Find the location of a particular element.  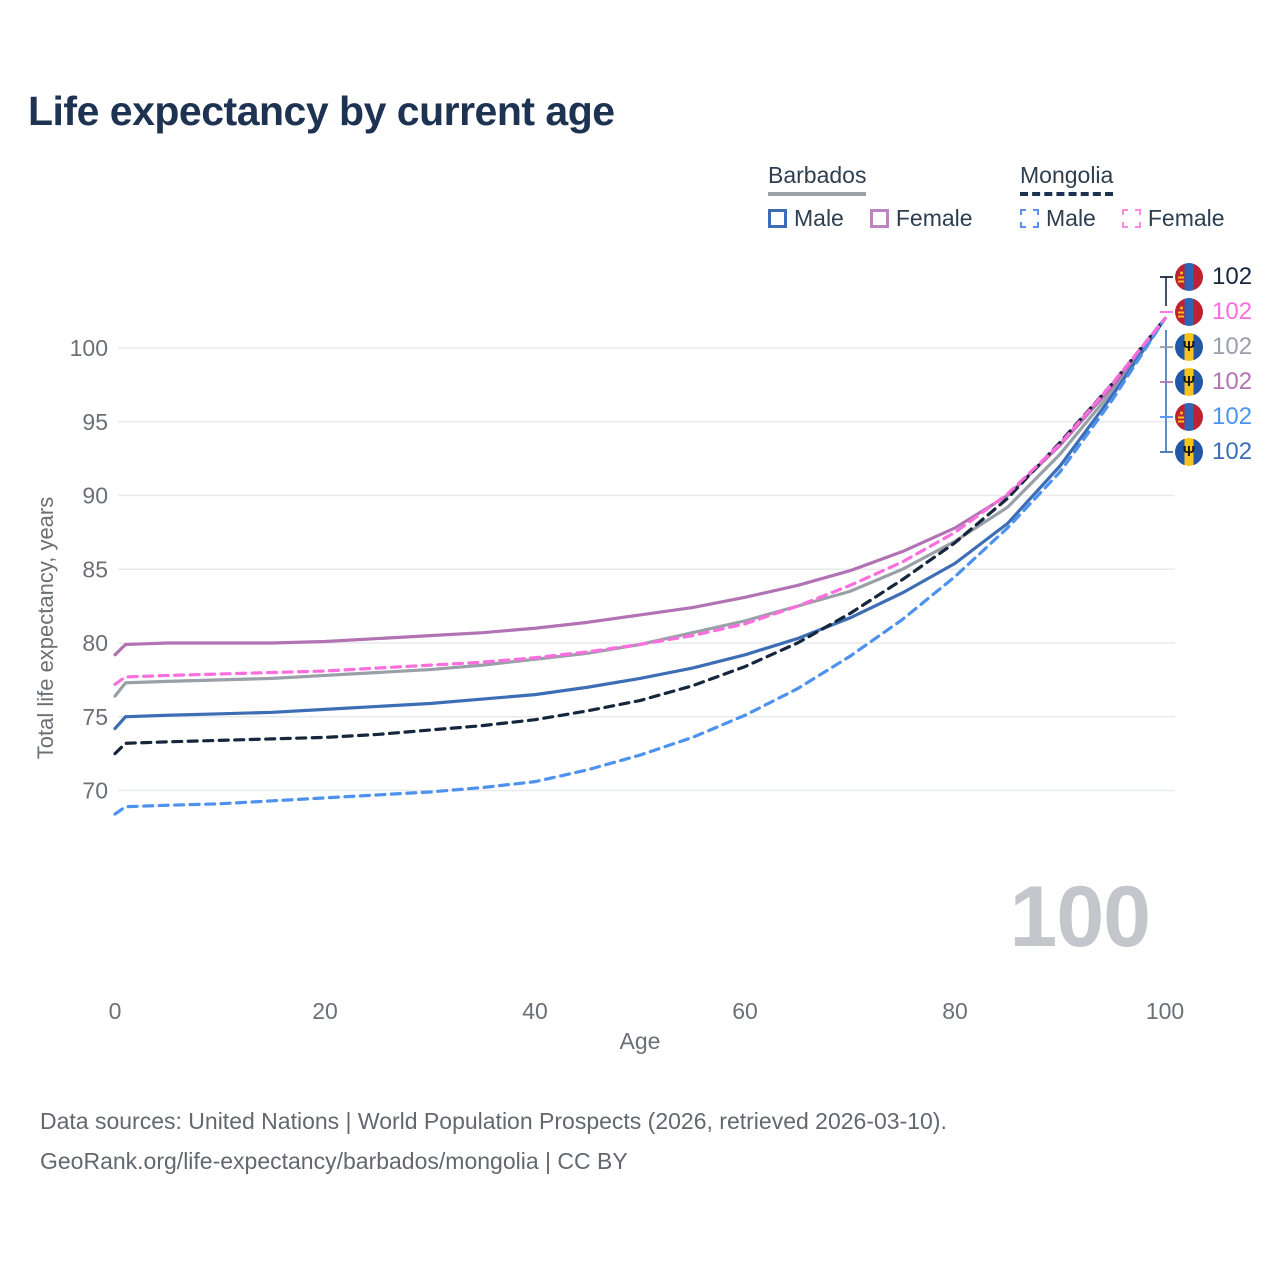

x-tick-label: 40 is located at coordinates (535, 1011).